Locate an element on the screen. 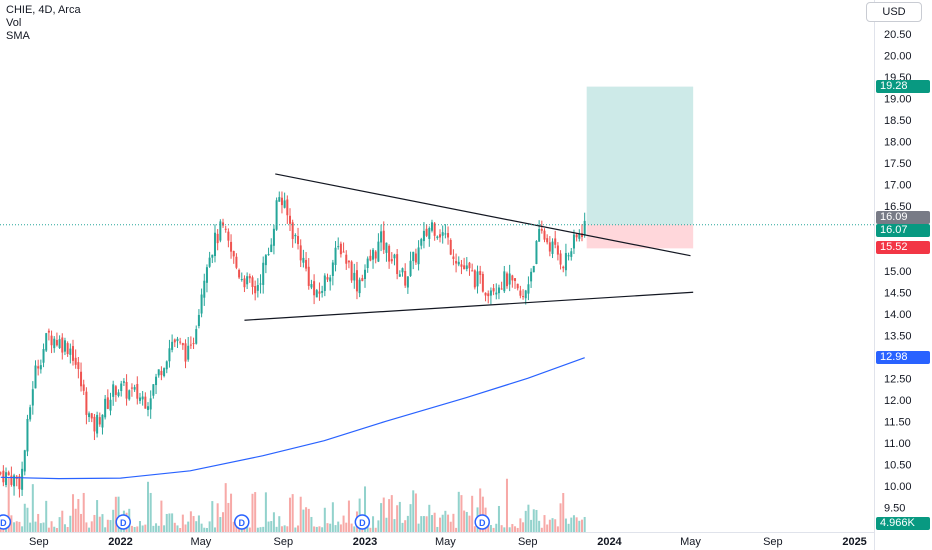  dividend-label: D is located at coordinates (482, 523).